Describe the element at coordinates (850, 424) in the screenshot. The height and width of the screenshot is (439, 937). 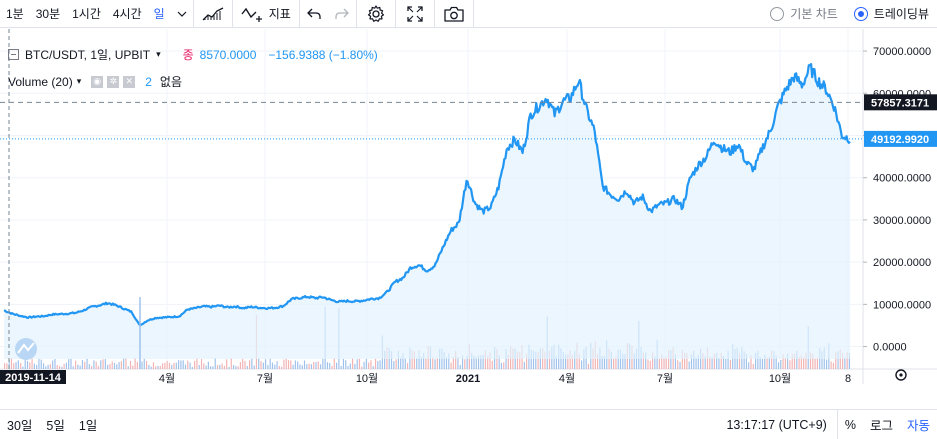
I see `percent-scale-button: %` at that location.